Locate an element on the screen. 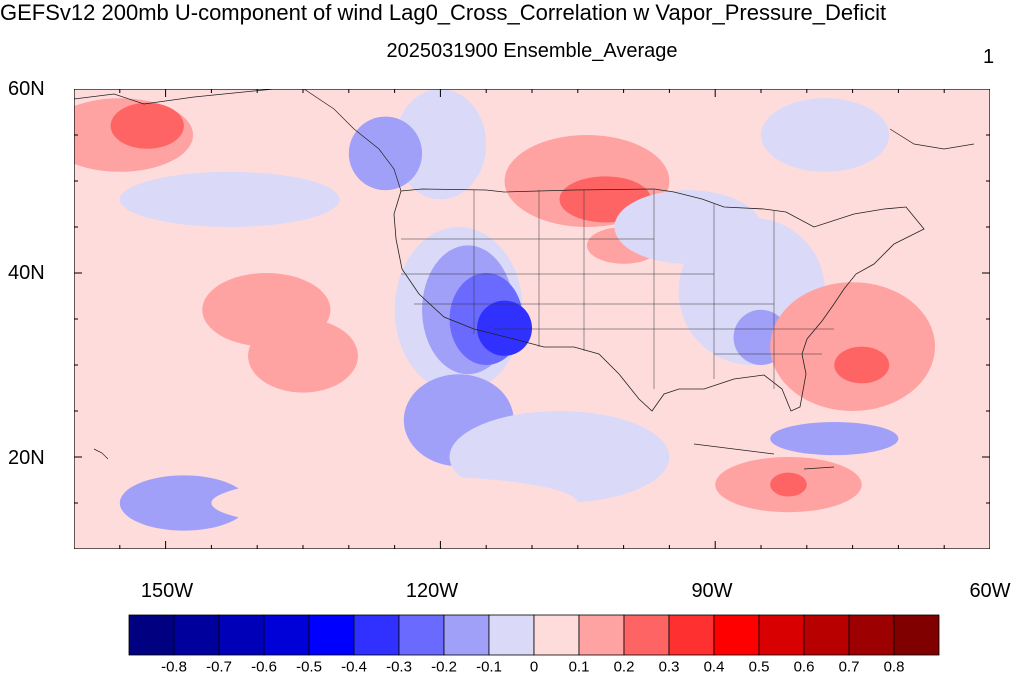 The height and width of the screenshot is (682, 1020). colorbar-label: 0.7 is located at coordinates (849, 667).